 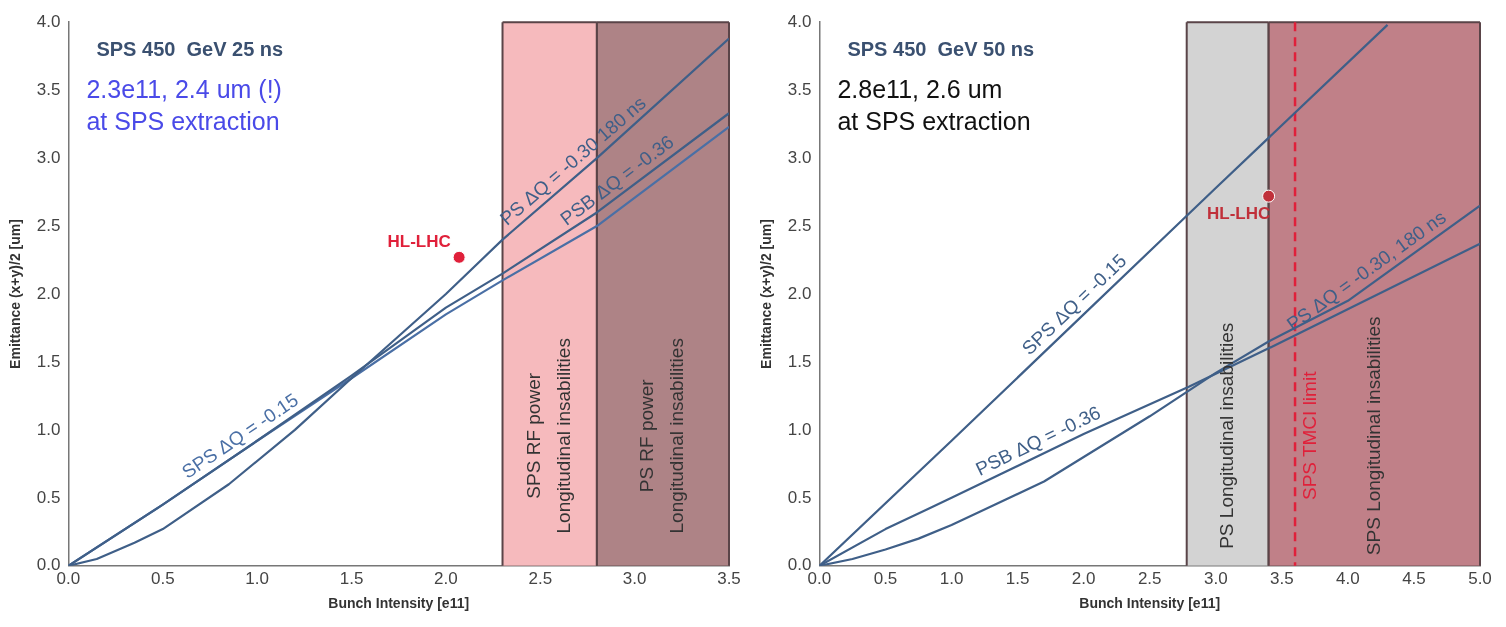 I want to click on band-label: PS RF power Longitudinal insabilities, so click(x=662, y=436).